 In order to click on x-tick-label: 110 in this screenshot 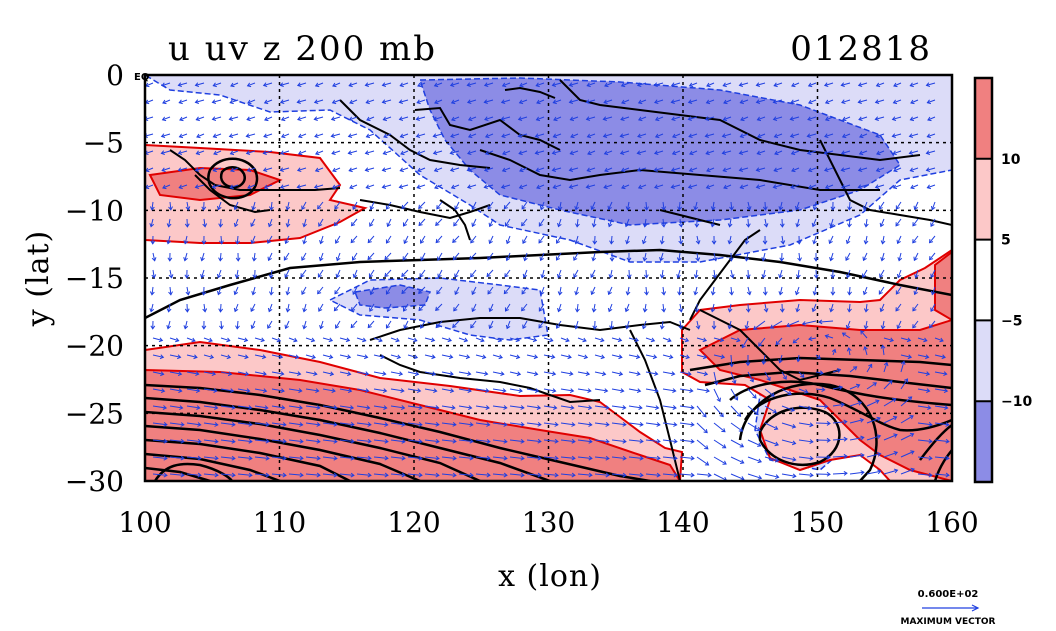, I will do `click(279, 522)`.